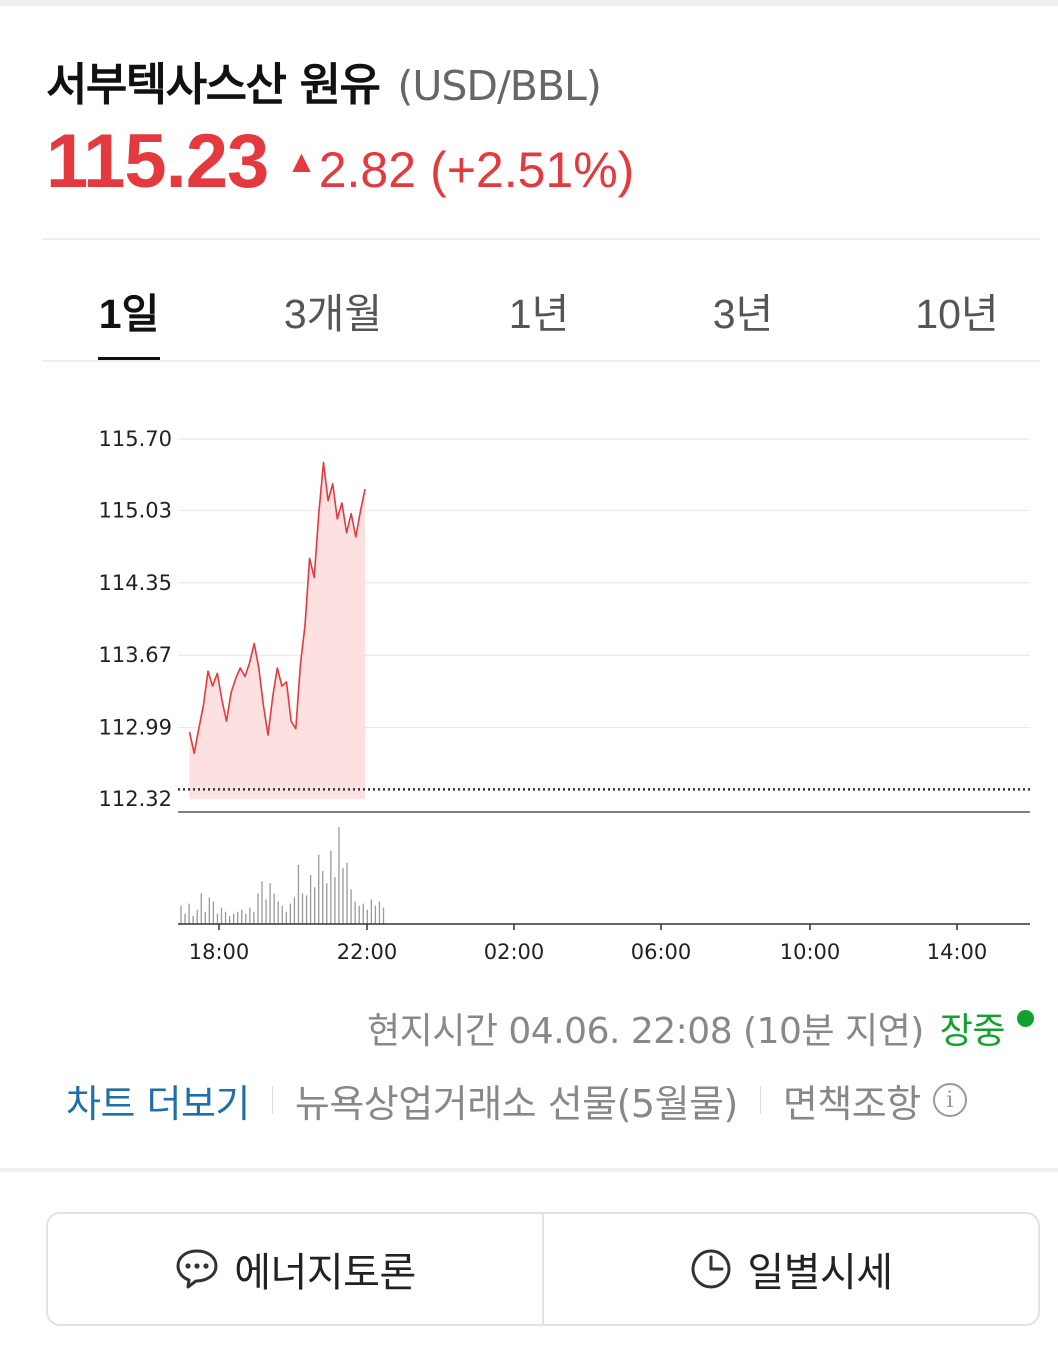  What do you see at coordinates (529, 3) in the screenshot?
I see `top-edge` at bounding box center [529, 3].